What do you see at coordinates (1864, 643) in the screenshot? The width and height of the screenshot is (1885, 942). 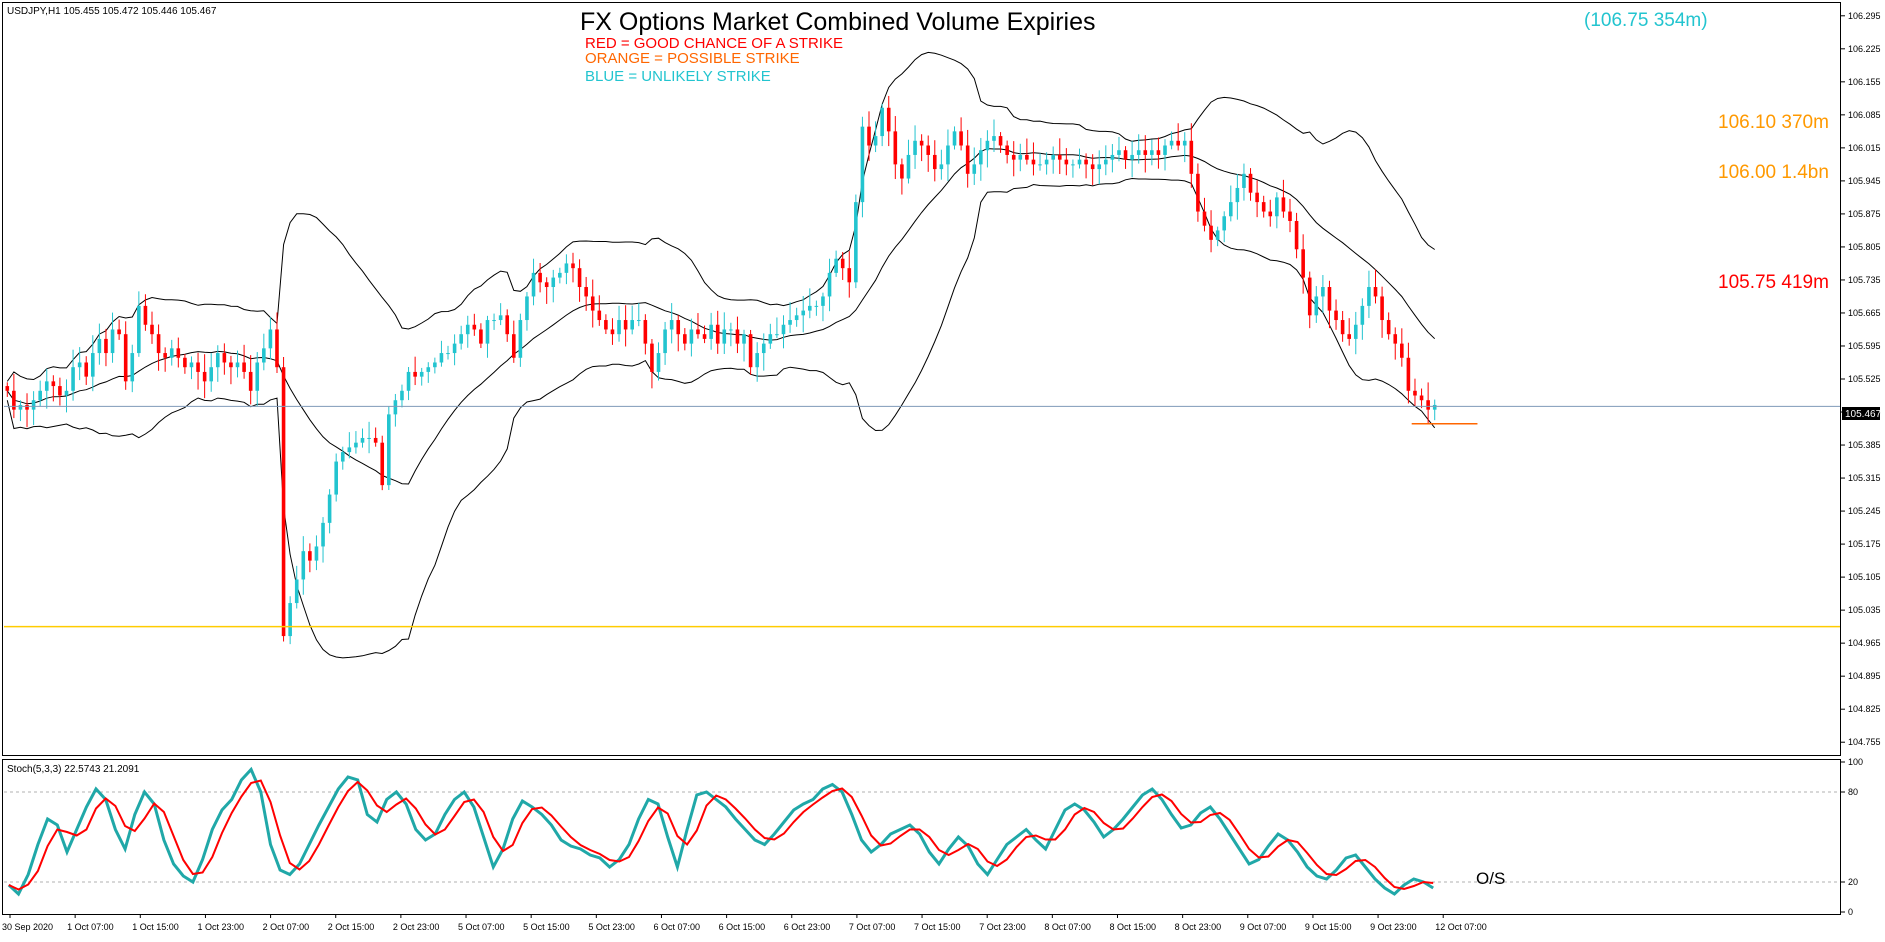 I see `price-tick-label: 104.965` at bounding box center [1864, 643].